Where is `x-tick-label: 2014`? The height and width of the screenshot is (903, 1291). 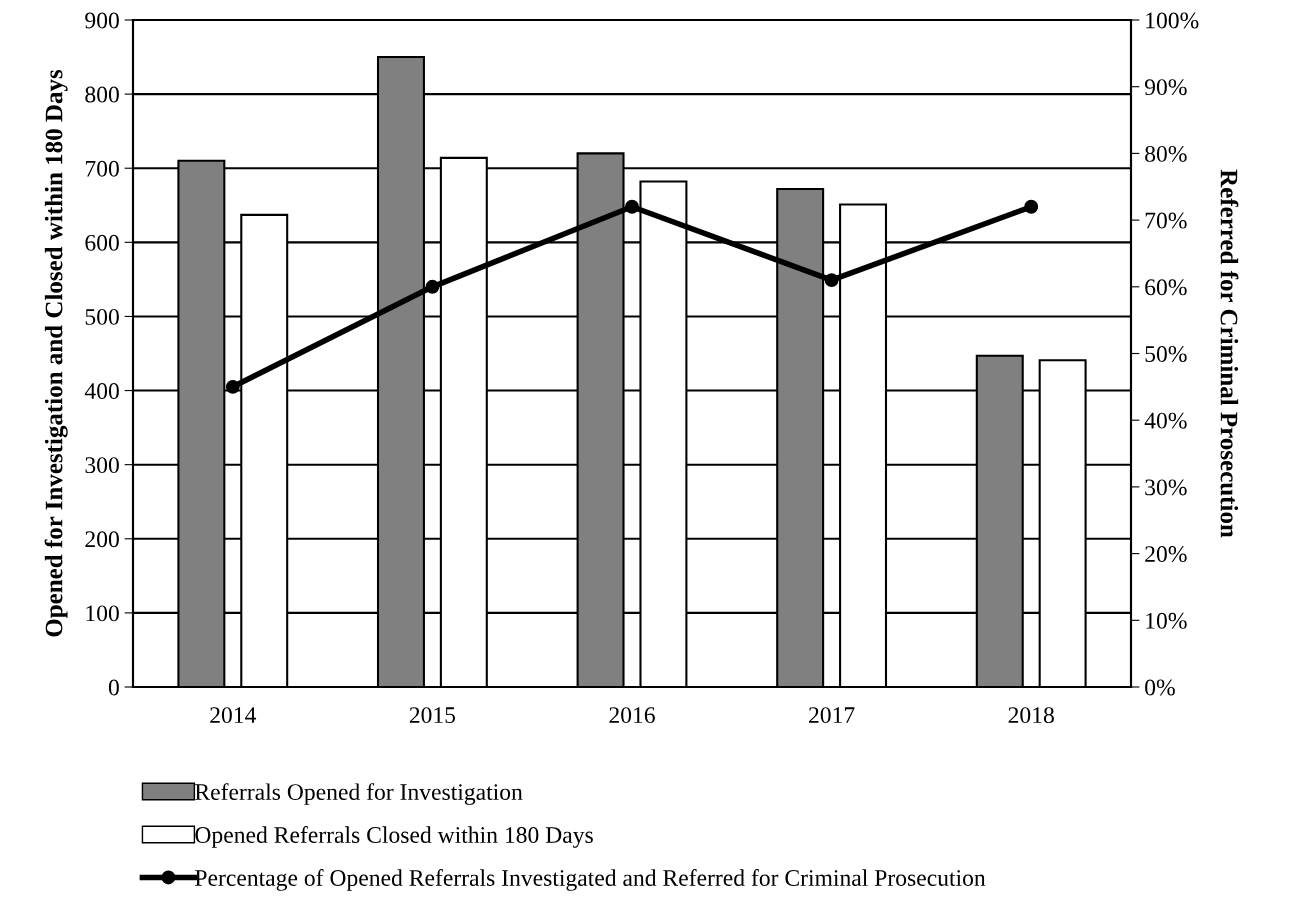
x-tick-label: 2014 is located at coordinates (233, 715).